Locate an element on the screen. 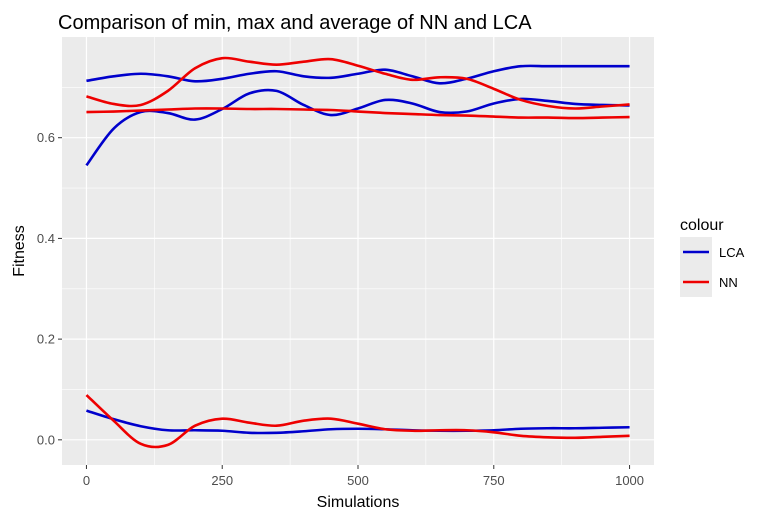  x-tick-label: 1000 is located at coordinates (629, 480).